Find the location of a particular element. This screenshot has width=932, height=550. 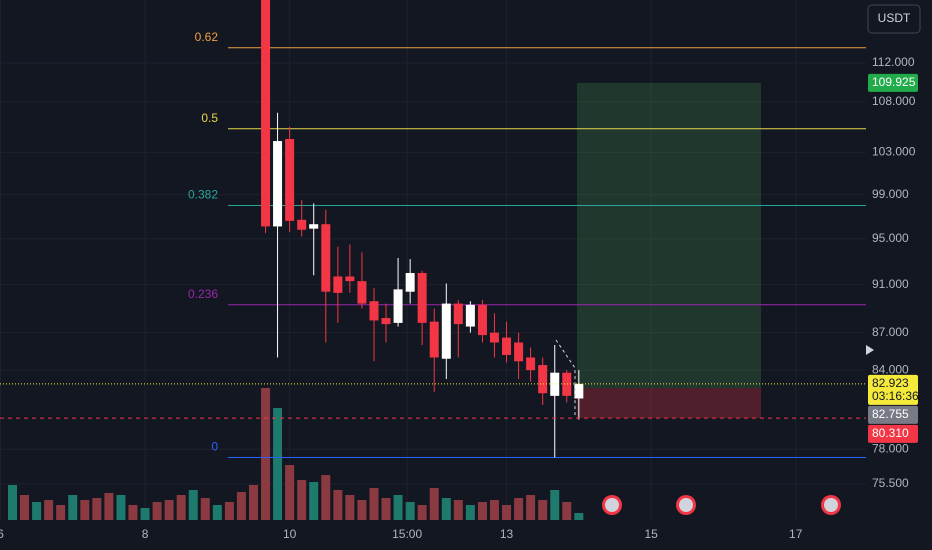

y-tick-label: 87.000 is located at coordinates (890, 332).